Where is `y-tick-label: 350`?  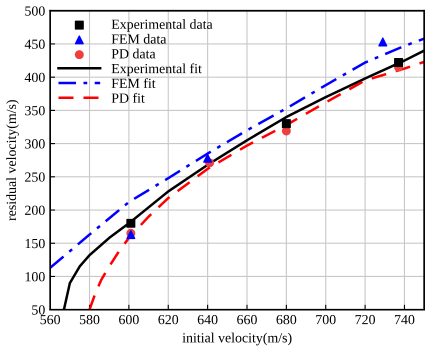 y-tick-label: 350 is located at coordinates (35, 111).